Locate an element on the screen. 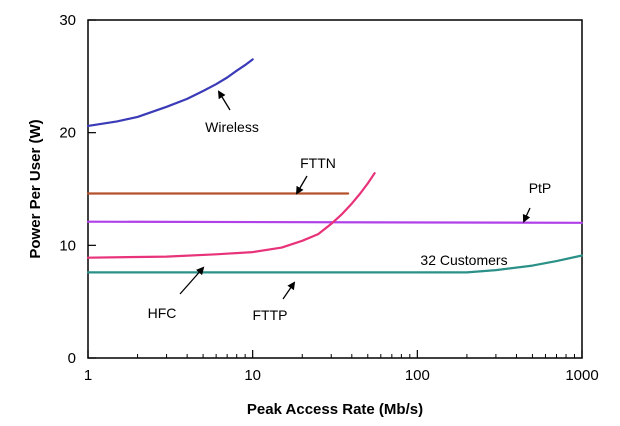 Image resolution: width=620 pixels, height=426 pixels. y-axis-title: Power Per User (W) is located at coordinates (35, 188).